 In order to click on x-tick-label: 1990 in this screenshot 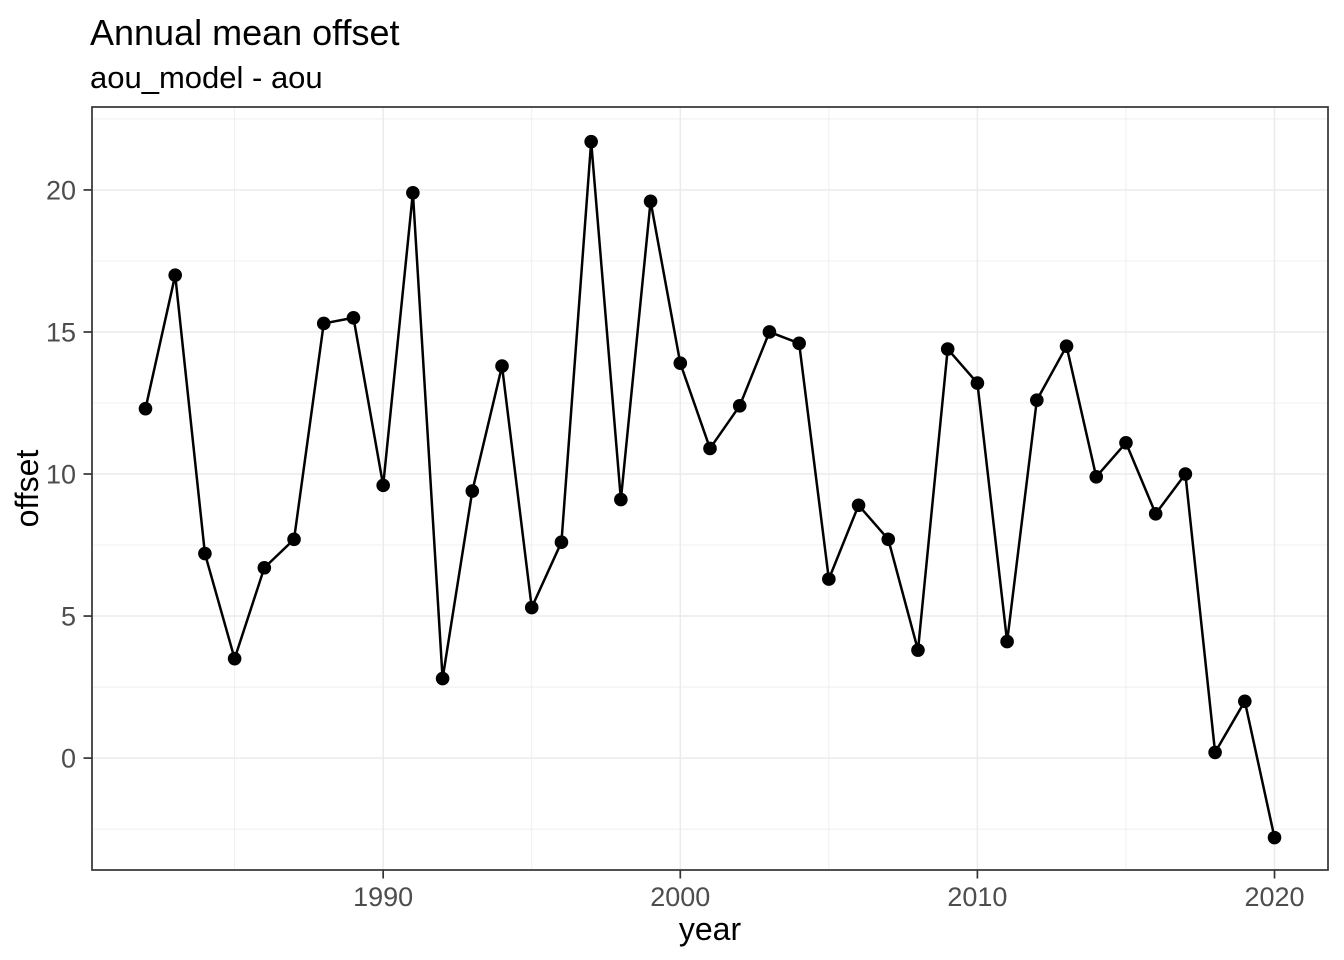, I will do `click(383, 897)`.